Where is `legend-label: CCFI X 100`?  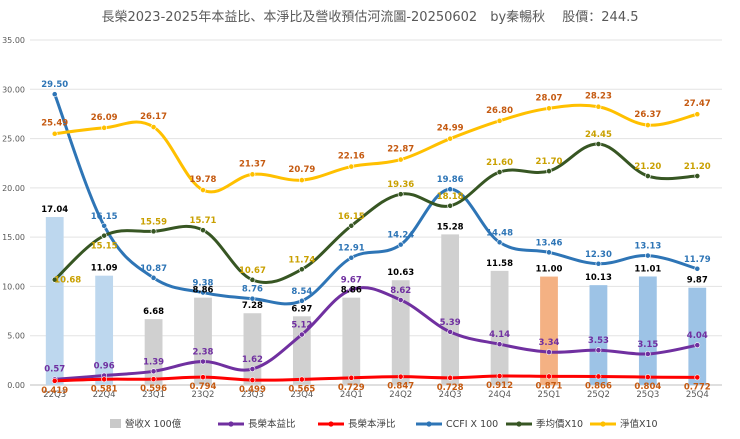
legend-label: CCFI X 100 is located at coordinates (472, 424).